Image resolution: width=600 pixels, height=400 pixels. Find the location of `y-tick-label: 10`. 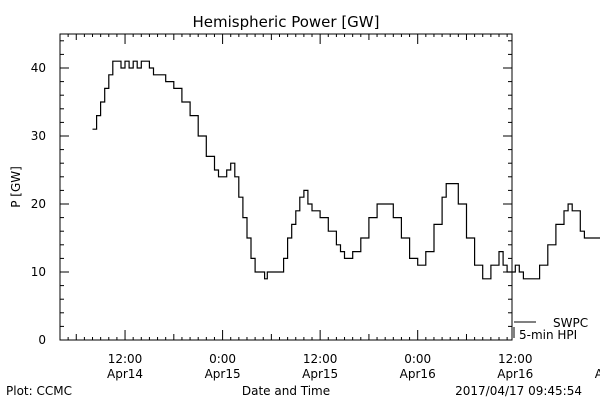

y-tick-label: 10 is located at coordinates (38, 272).